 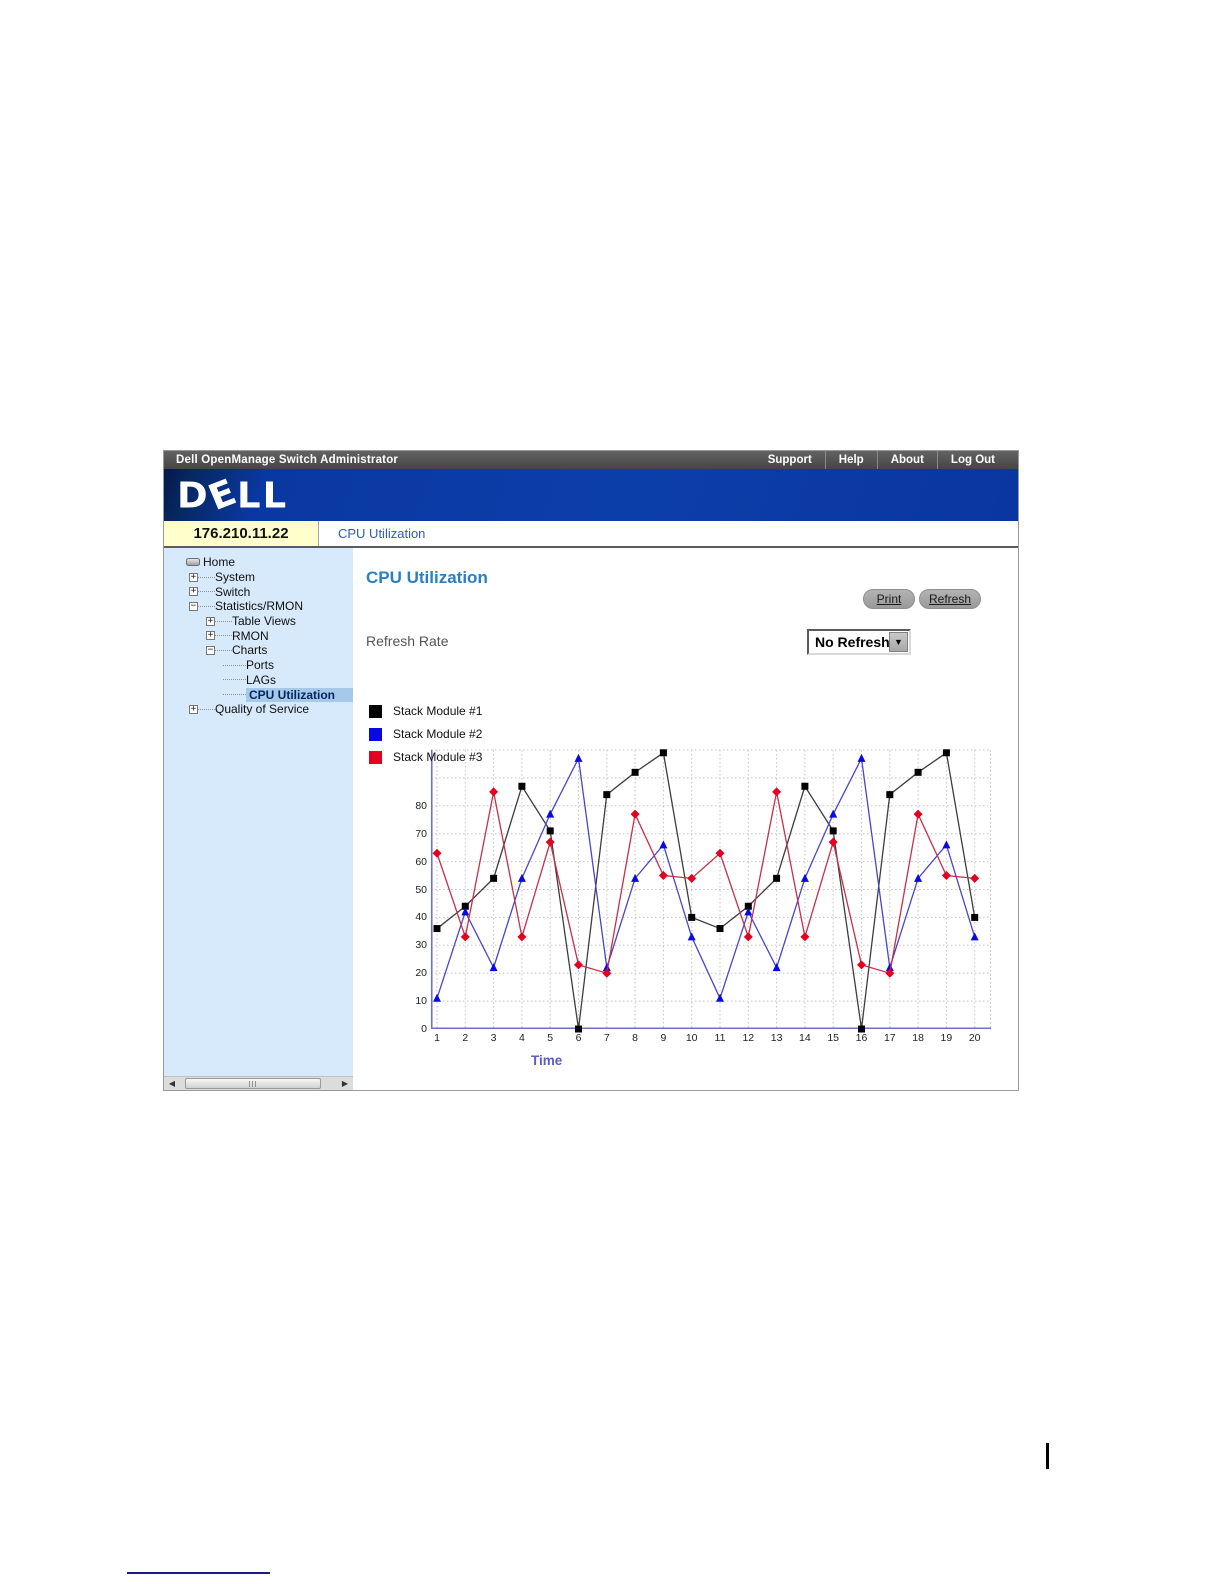 I want to click on sidebar-hscrollbar: ◀ ▶, so click(x=258, y=1083).